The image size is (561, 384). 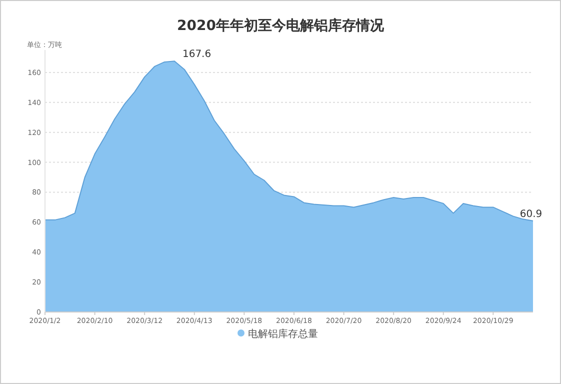 I want to click on legend-label: 电解铝库存总量, so click(x=283, y=334).